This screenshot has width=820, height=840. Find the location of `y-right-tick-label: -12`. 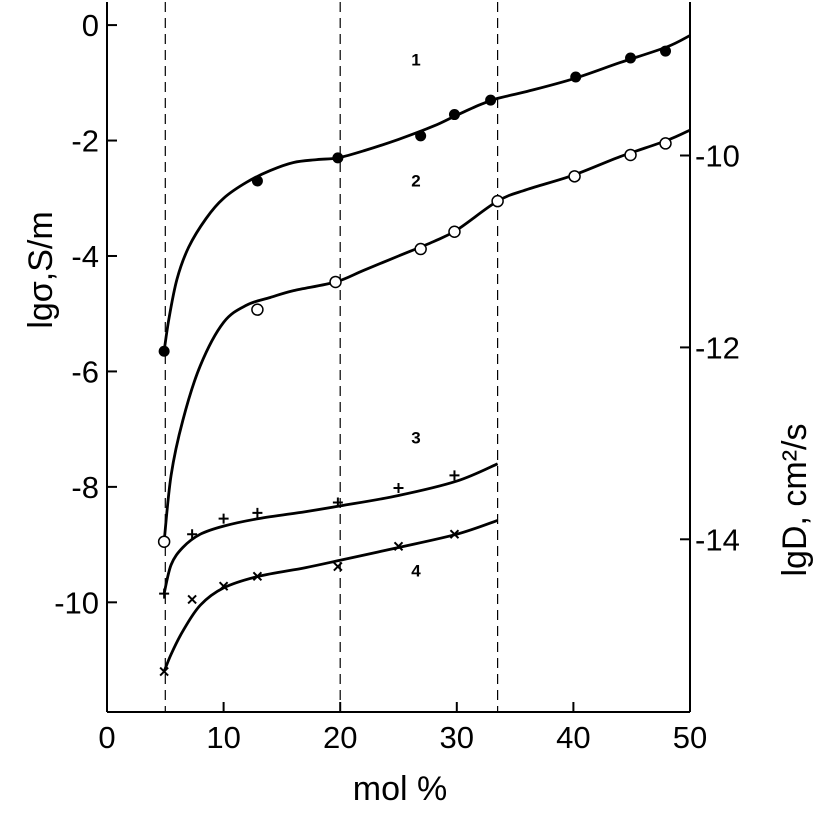

y-right-tick-label: -12 is located at coordinates (717, 347).